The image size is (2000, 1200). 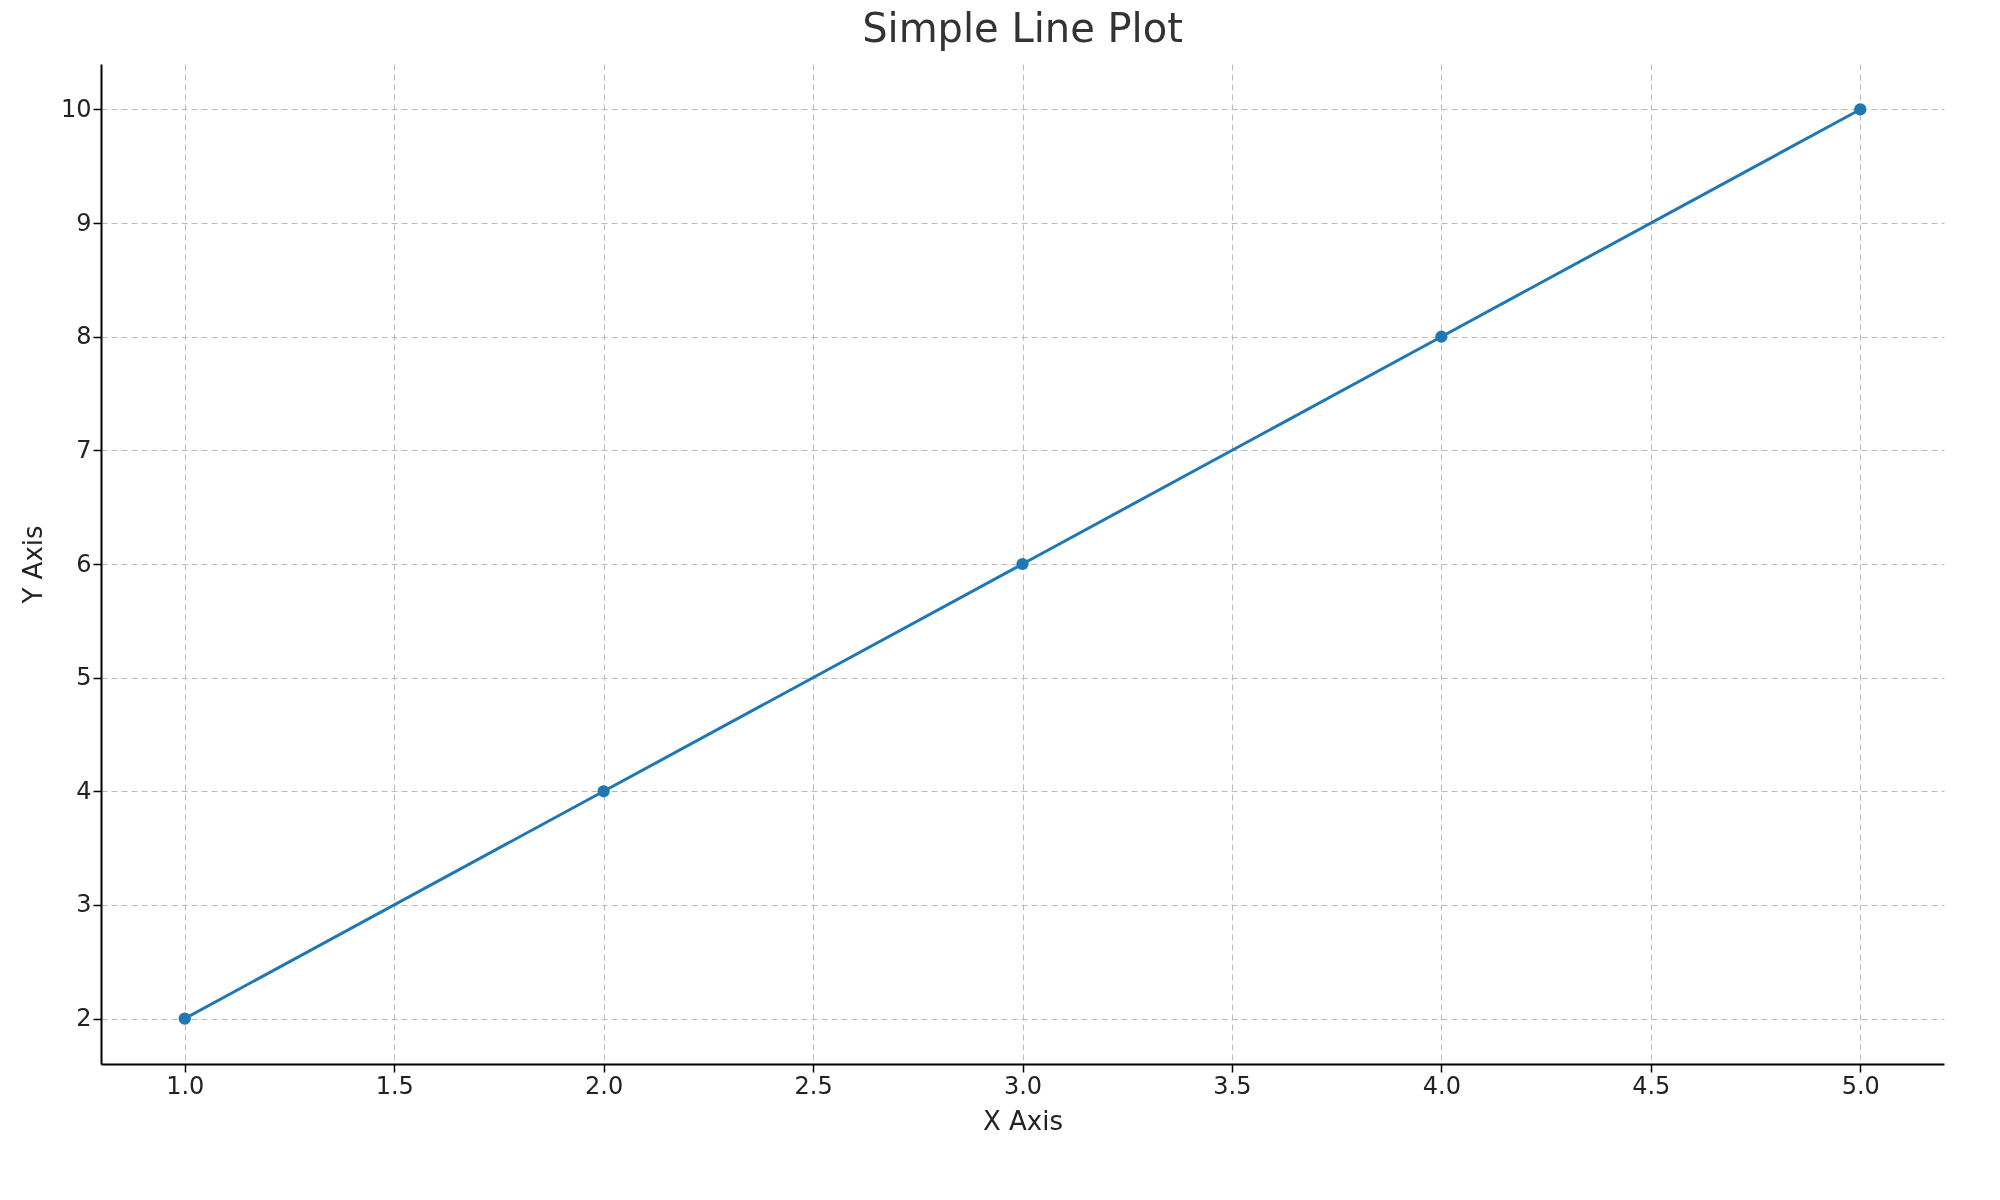 I want to click on x-tick-label: 2.5, so click(x=813, y=1085).